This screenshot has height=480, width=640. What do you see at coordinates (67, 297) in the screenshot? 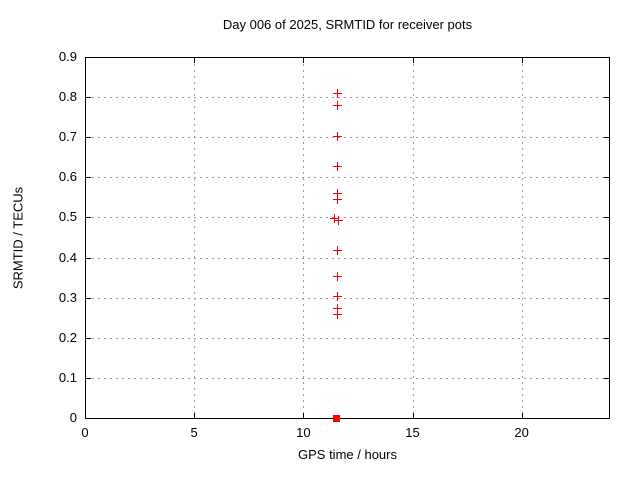
I see `y-tick-label: 0.3` at bounding box center [67, 297].